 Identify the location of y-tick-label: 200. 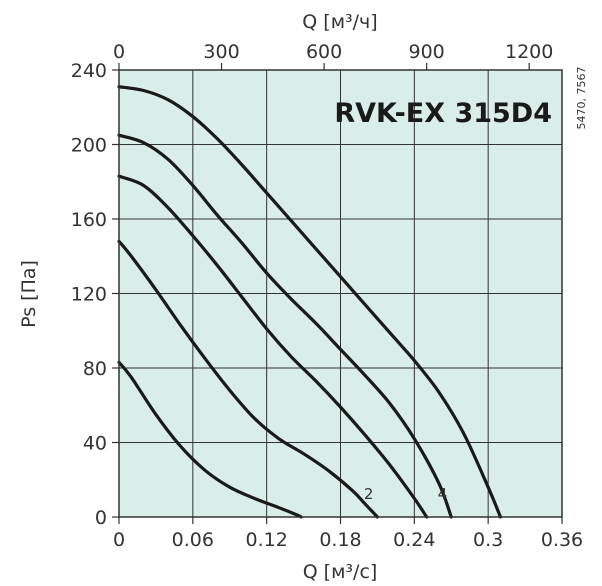
(89, 146).